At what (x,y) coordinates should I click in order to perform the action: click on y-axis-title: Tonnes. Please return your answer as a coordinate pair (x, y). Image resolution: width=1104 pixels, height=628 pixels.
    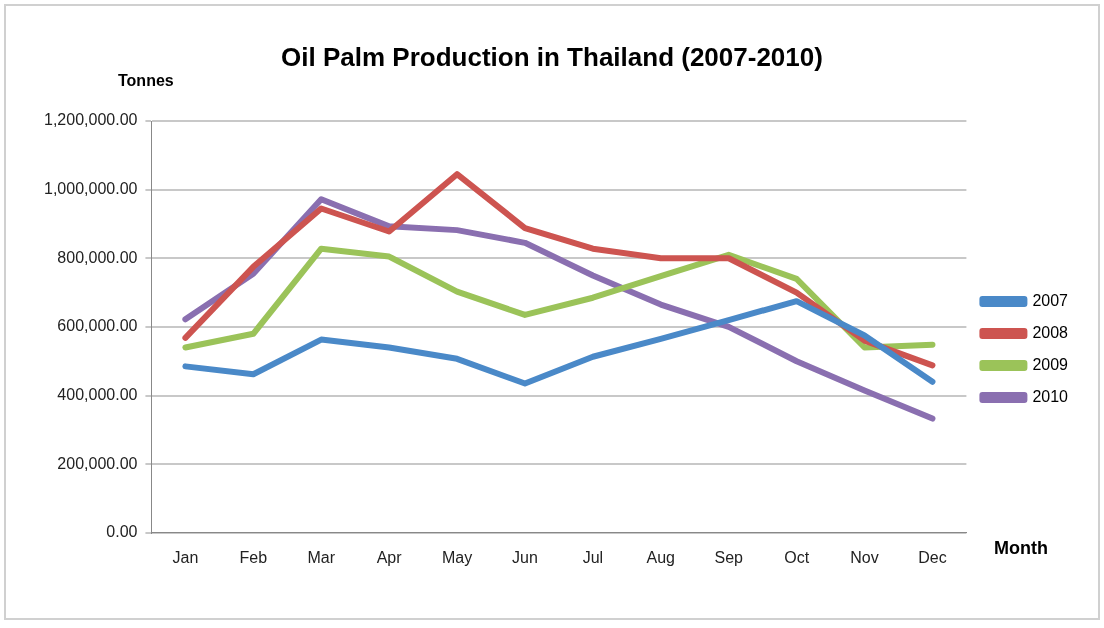
    Looking at the image, I should click on (146, 81).